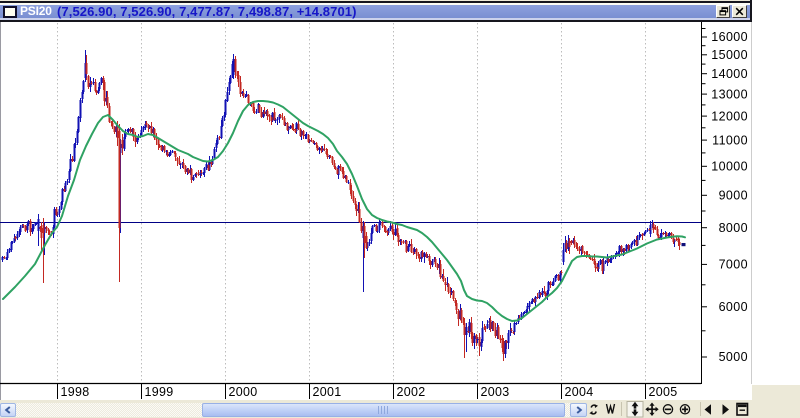 The height and width of the screenshot is (418, 800). What do you see at coordinates (75, 392) in the screenshot?
I see `svg-text: 1998` at bounding box center [75, 392].